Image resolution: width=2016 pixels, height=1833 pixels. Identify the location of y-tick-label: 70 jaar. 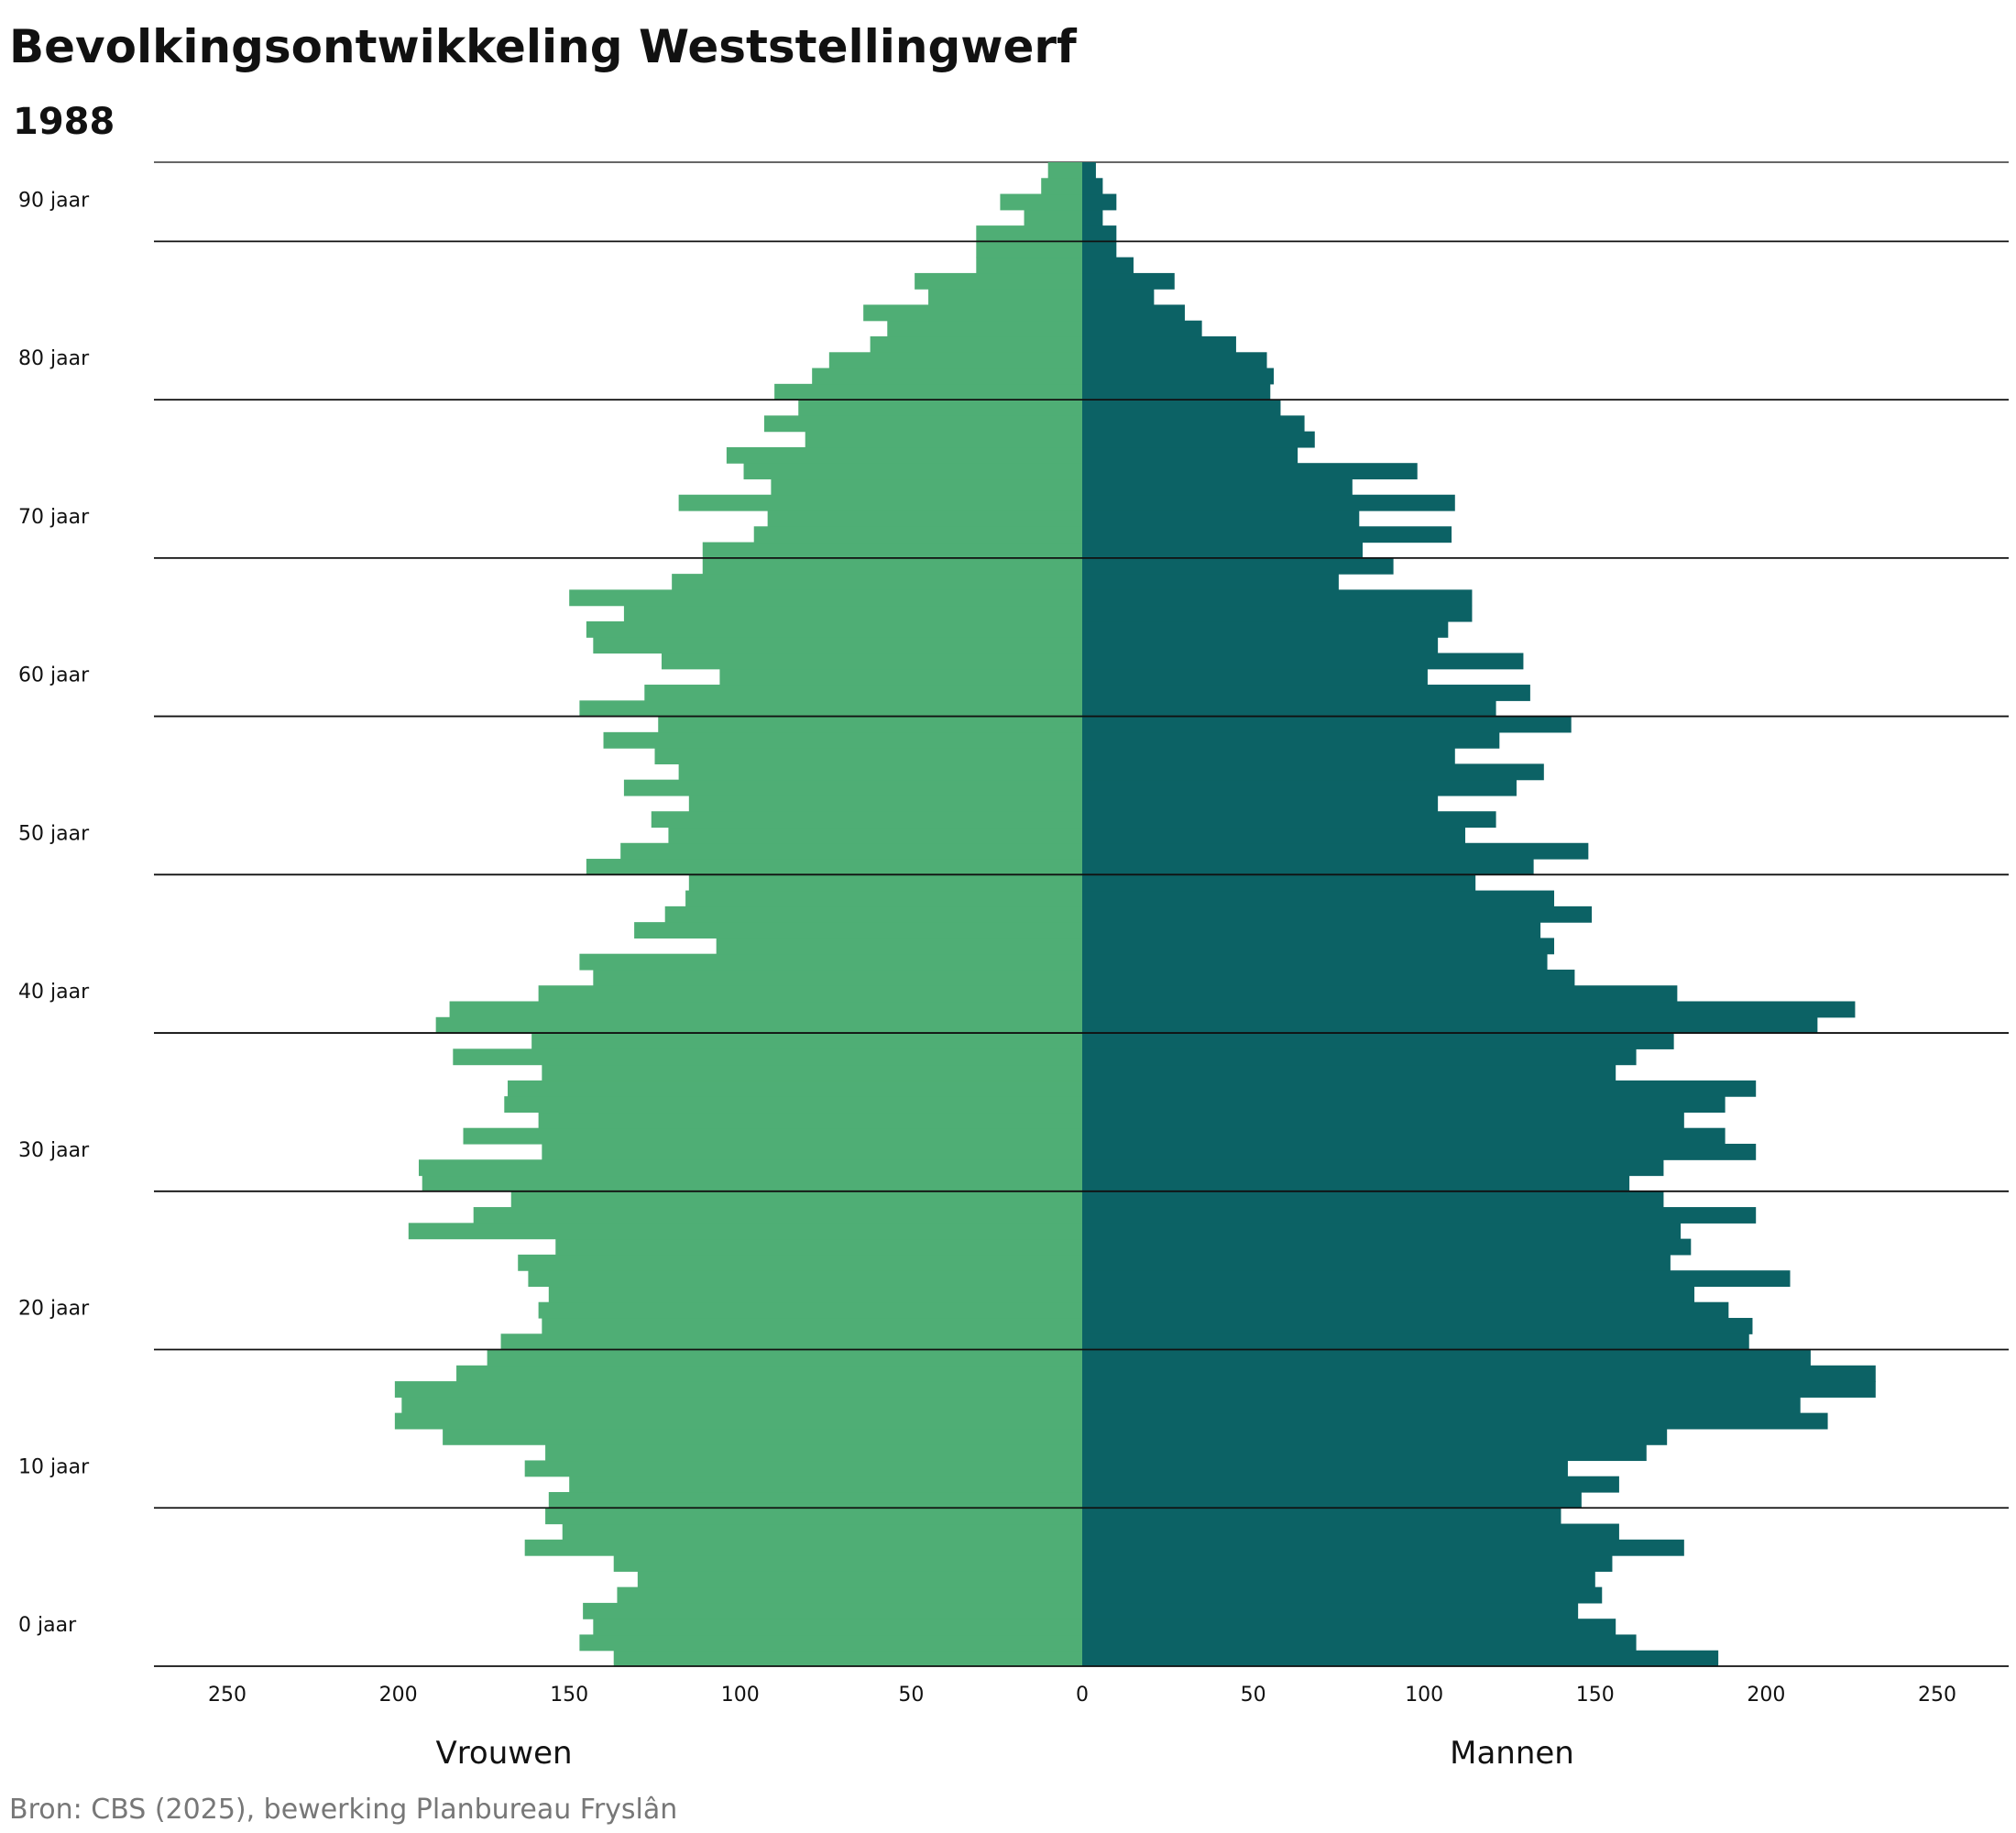
(54, 517).